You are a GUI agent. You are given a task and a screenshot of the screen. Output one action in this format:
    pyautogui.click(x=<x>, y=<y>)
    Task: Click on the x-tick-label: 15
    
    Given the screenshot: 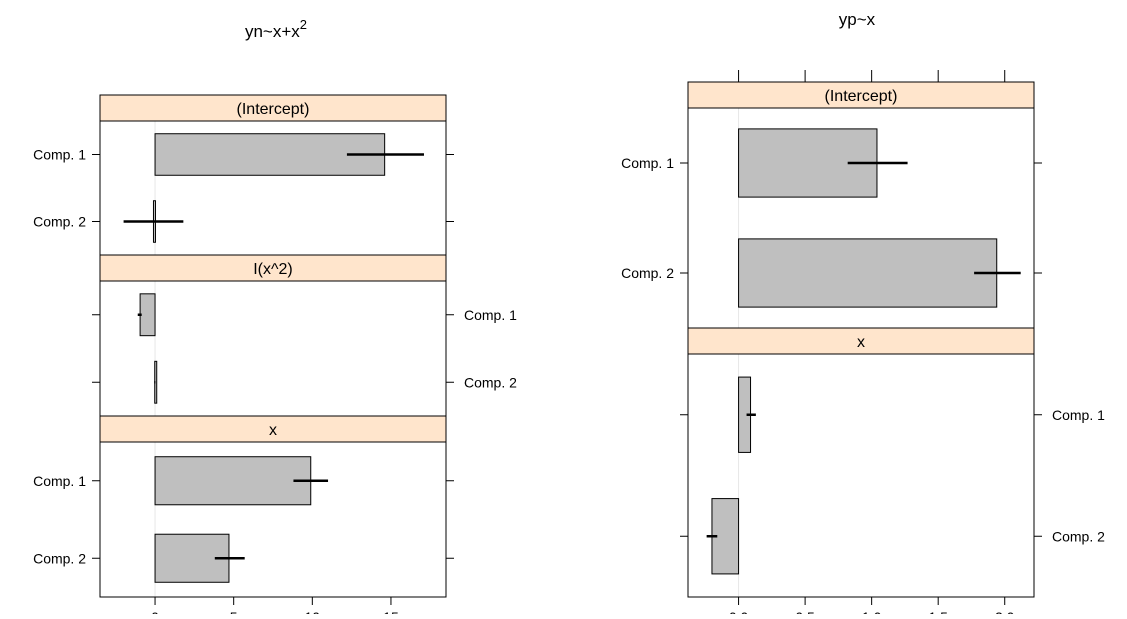 What is the action you would take?
    pyautogui.click(x=391, y=611)
    